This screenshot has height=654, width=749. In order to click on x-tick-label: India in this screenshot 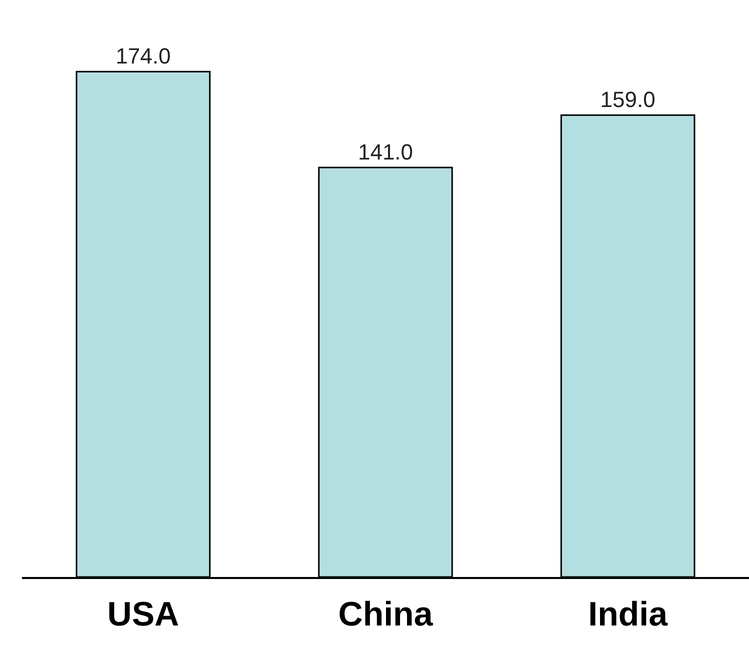, I will do `click(628, 615)`.